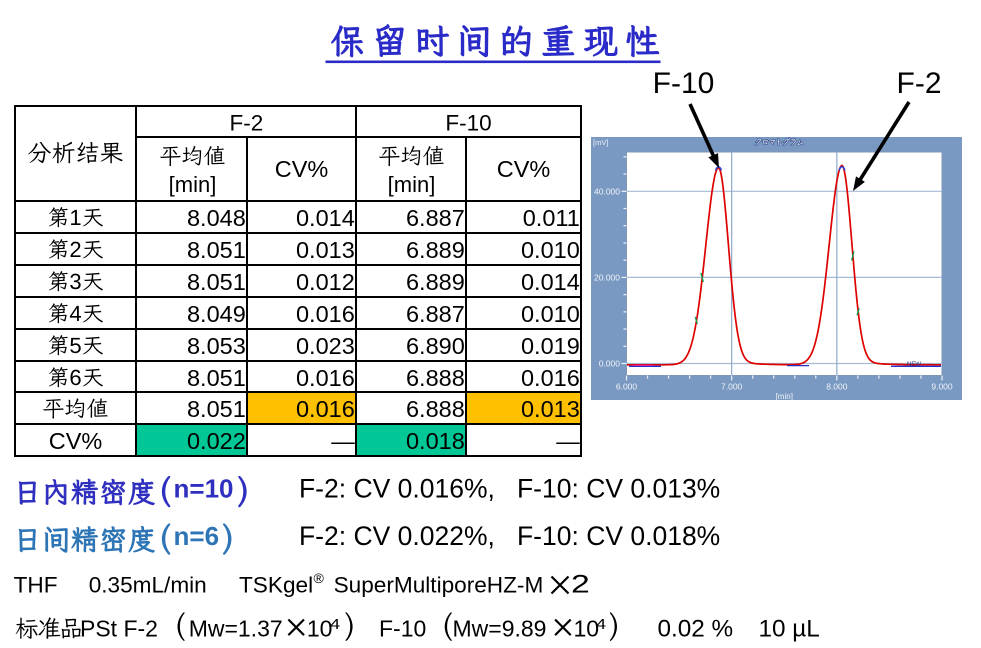  I want to click on svg-text: 20.000, so click(607, 277).